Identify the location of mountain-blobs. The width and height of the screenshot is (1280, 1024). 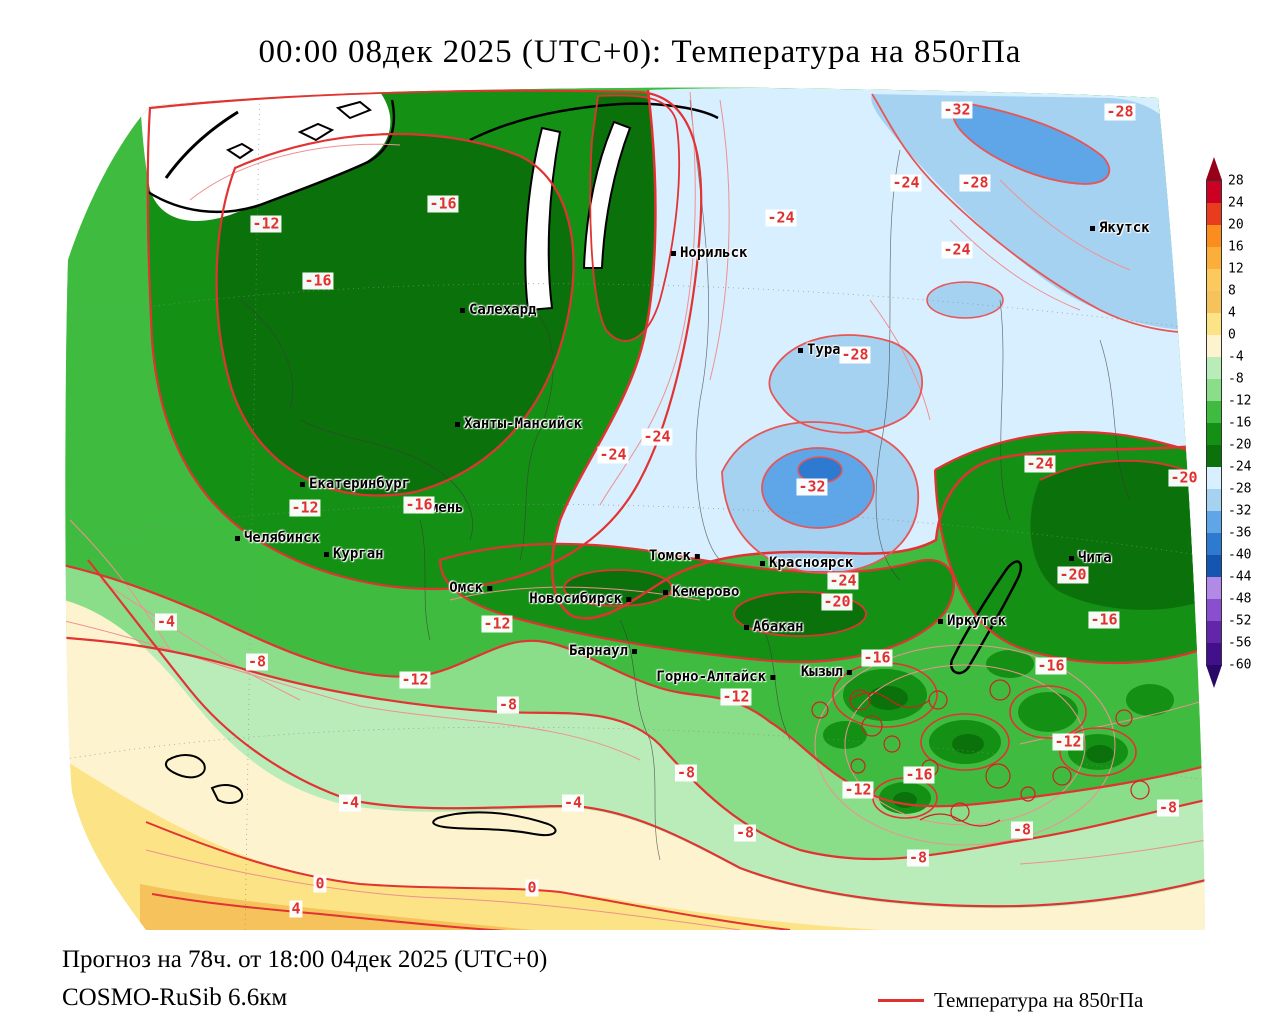
(998, 732).